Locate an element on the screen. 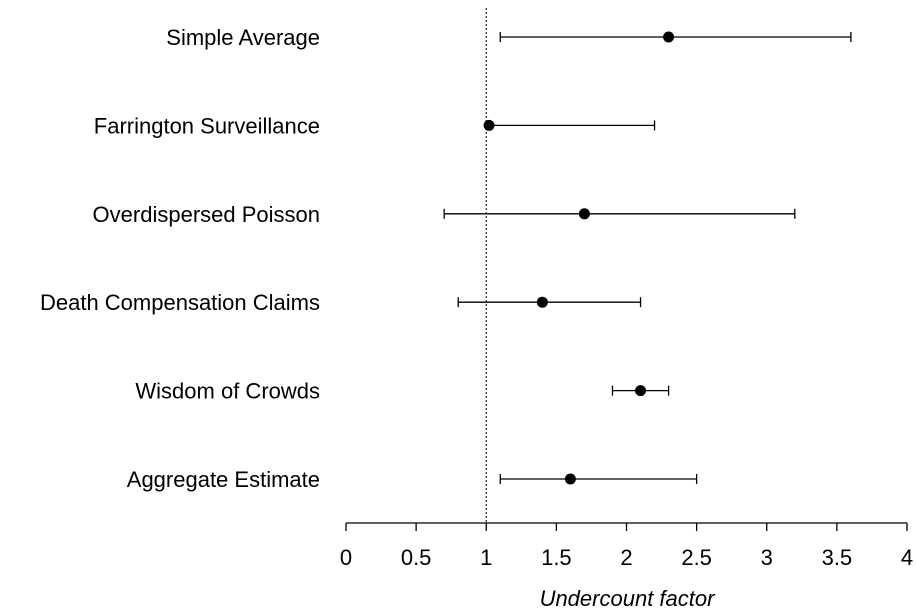 This screenshot has width=916, height=612. category-label: Farrington Surveillance is located at coordinates (207, 125).